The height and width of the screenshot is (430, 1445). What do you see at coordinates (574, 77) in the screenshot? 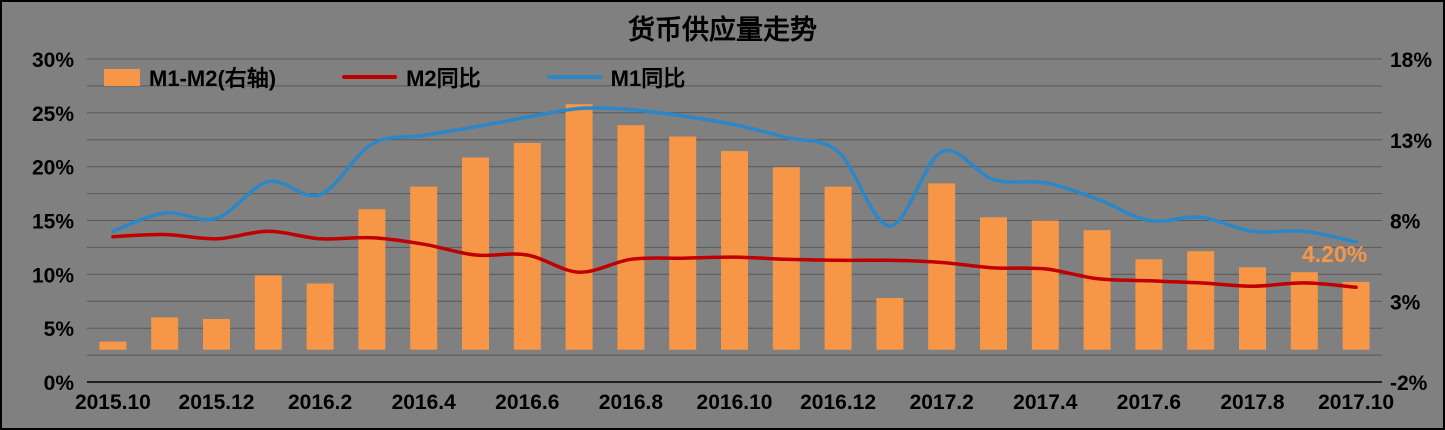
I see `m1-line-swatch-icon` at bounding box center [574, 77].